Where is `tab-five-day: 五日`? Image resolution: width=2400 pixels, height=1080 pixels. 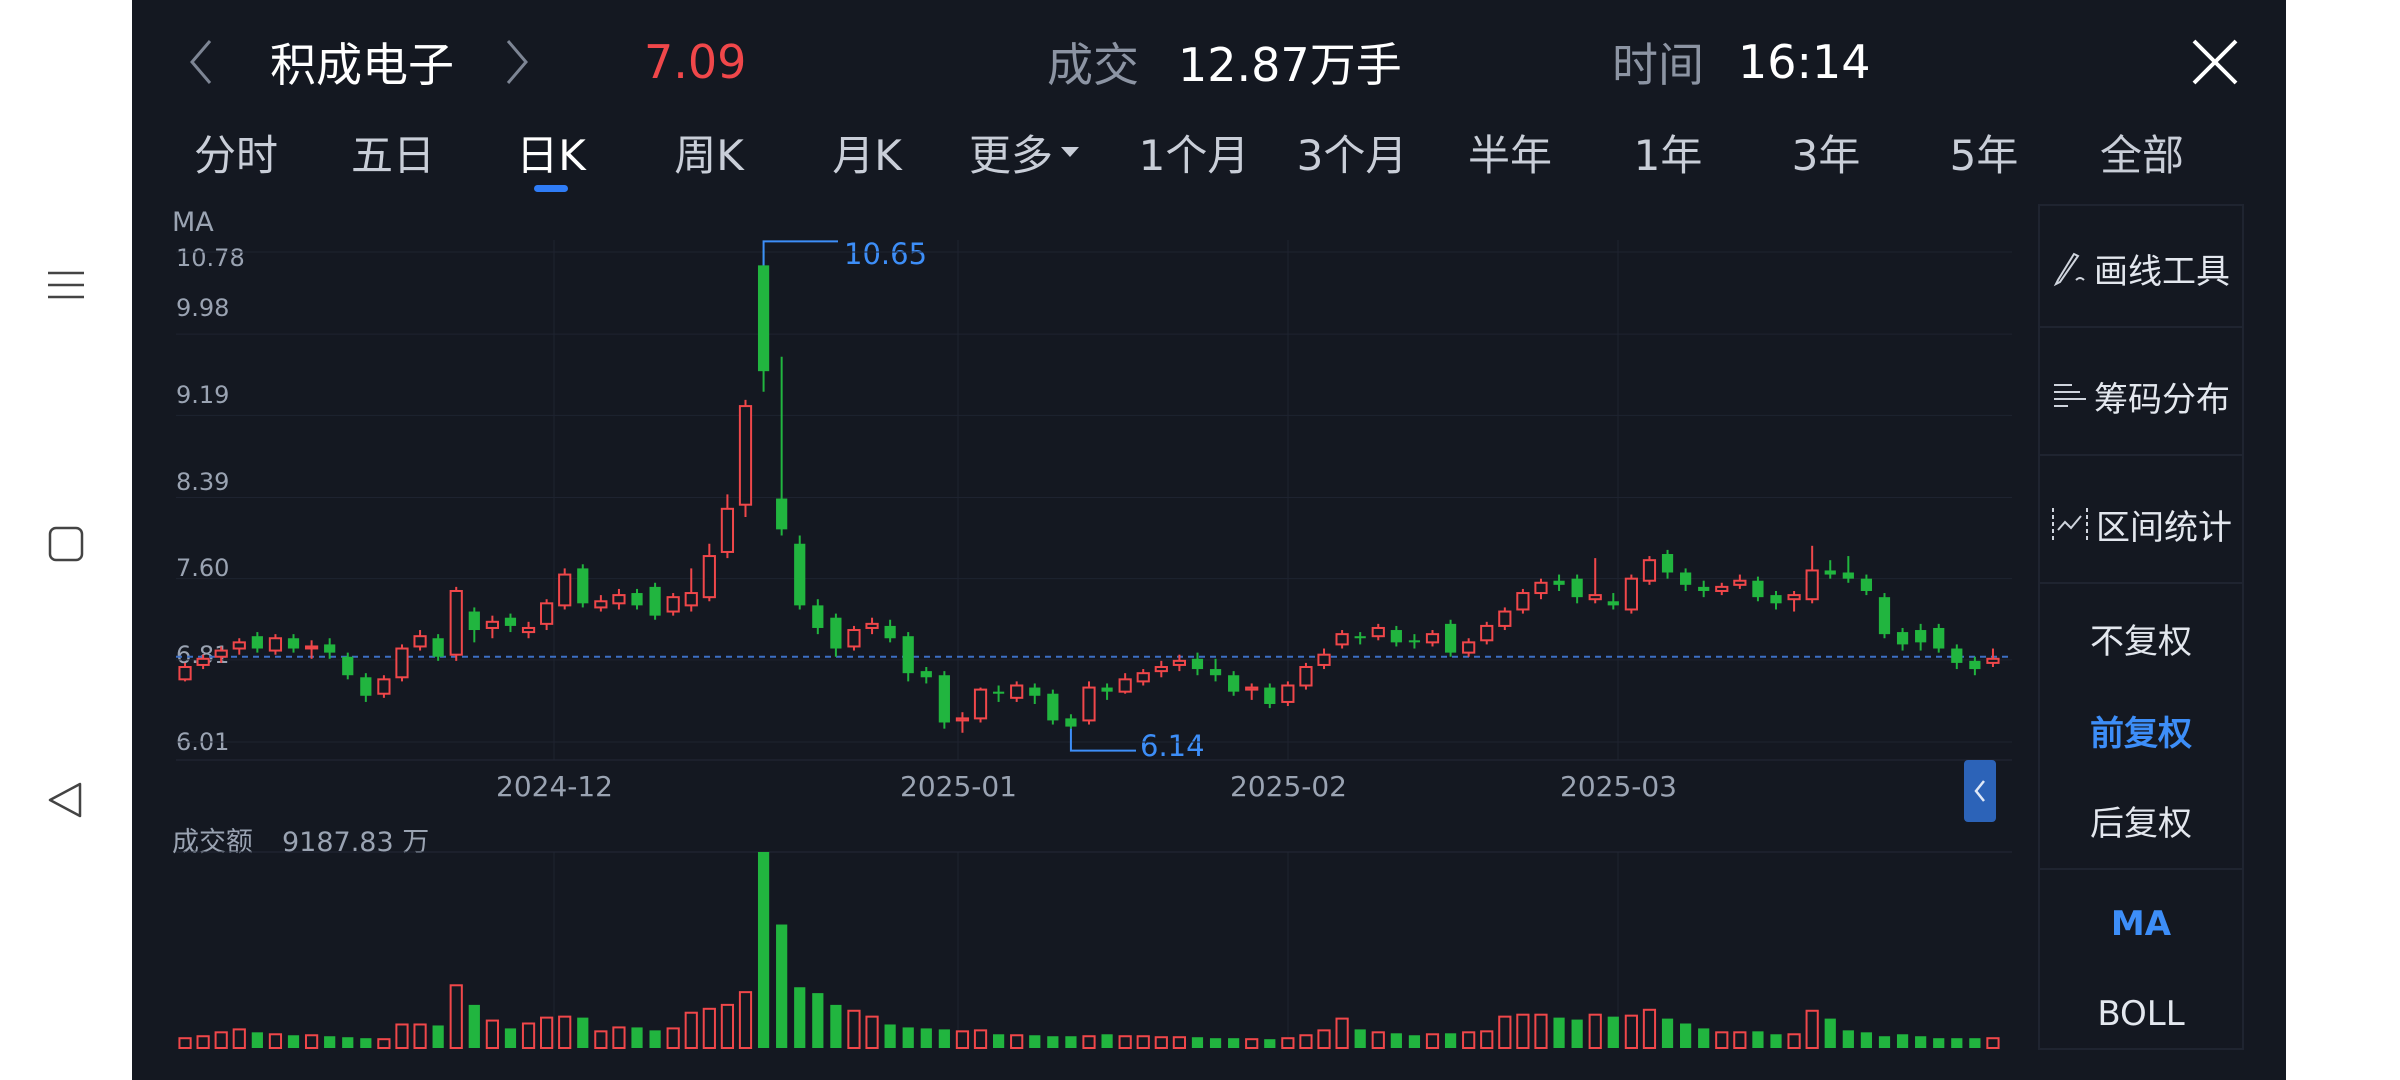 tab-five-day: 五日 is located at coordinates (392, 155).